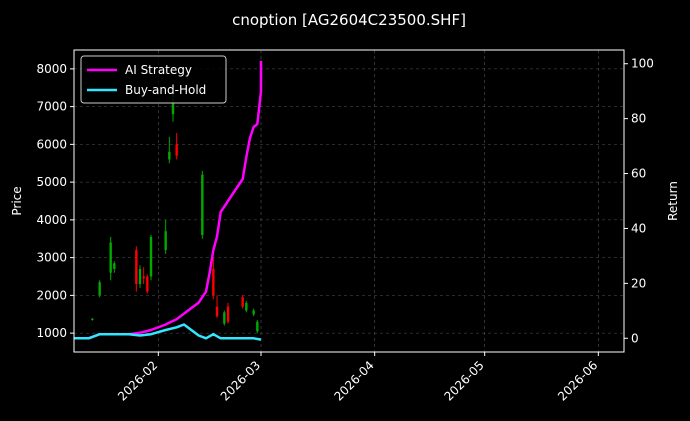 Image resolution: width=690 pixels, height=421 pixels. I want to click on y-tick-label-right: 100, so click(642, 64).